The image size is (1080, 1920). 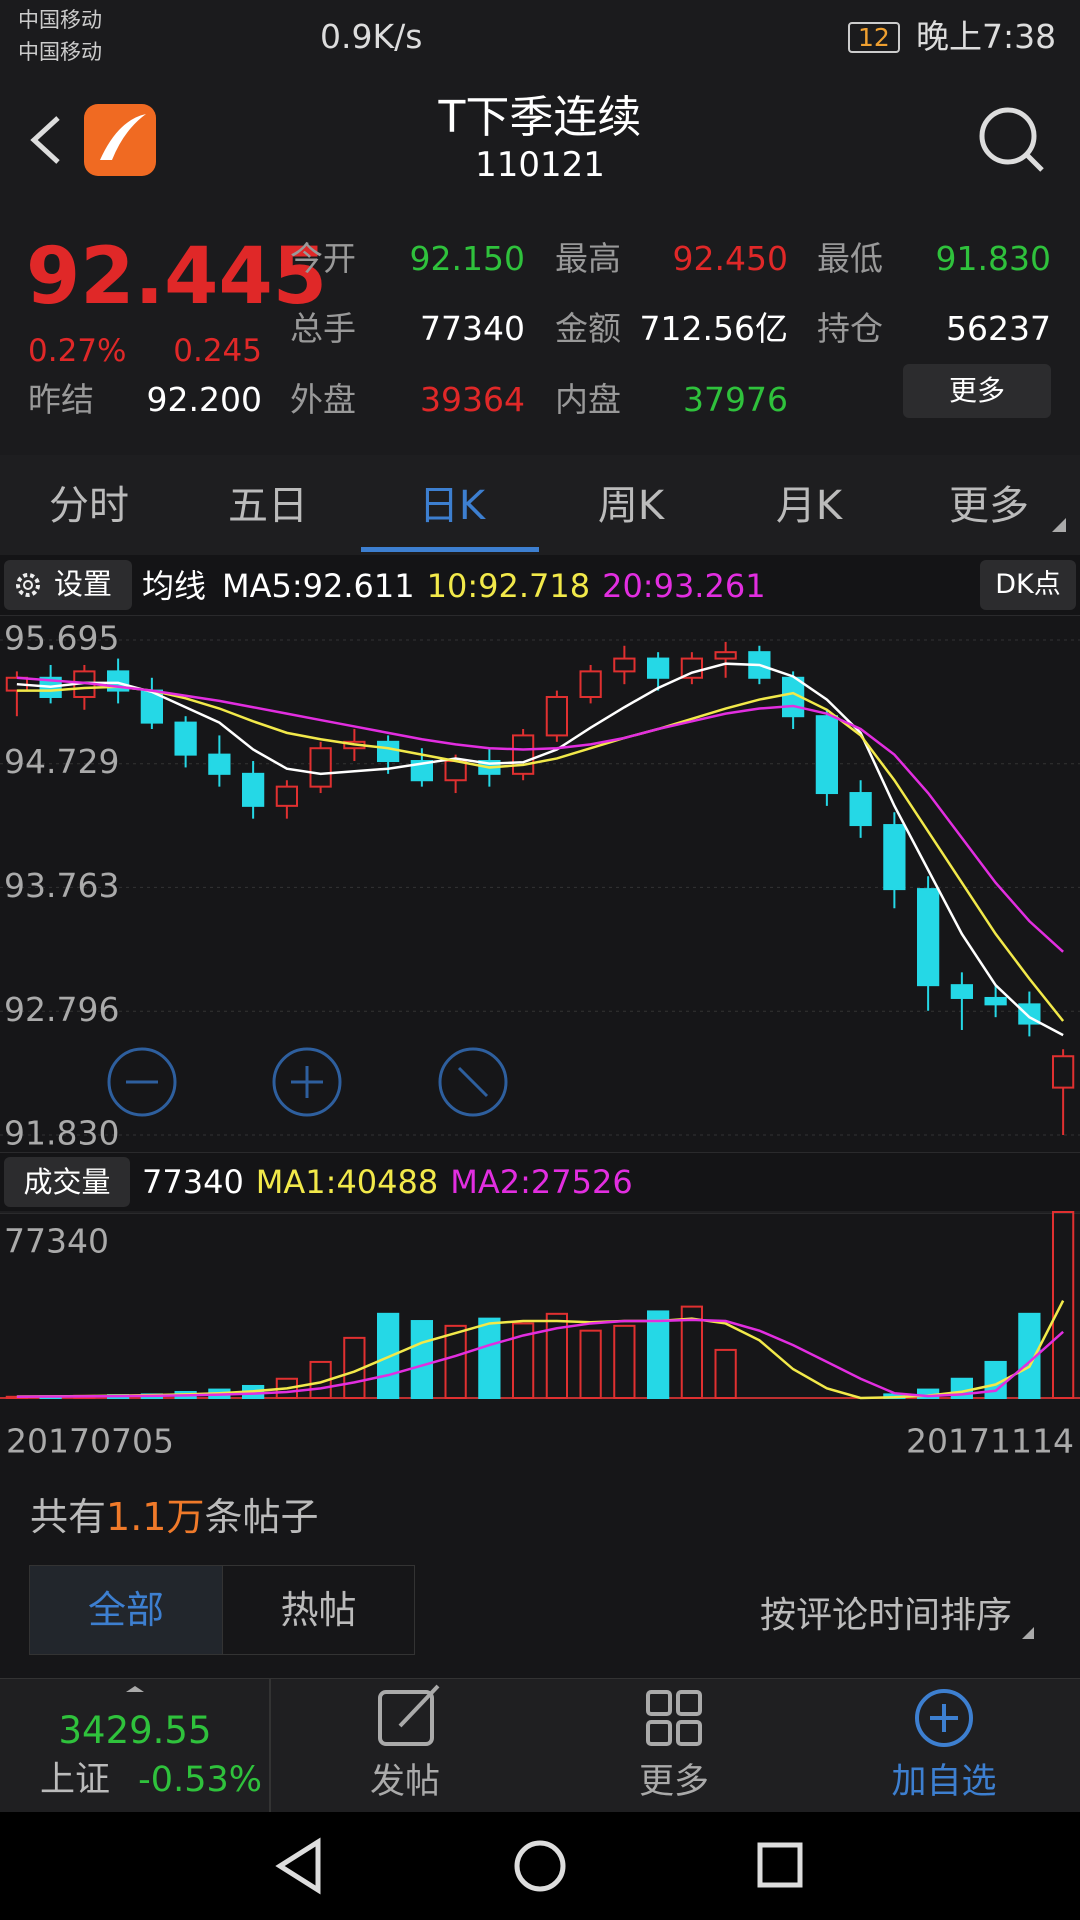 I want to click on ma-legend: MA5:92.611 10:92.718 20:93.261, so click(x=494, y=586).